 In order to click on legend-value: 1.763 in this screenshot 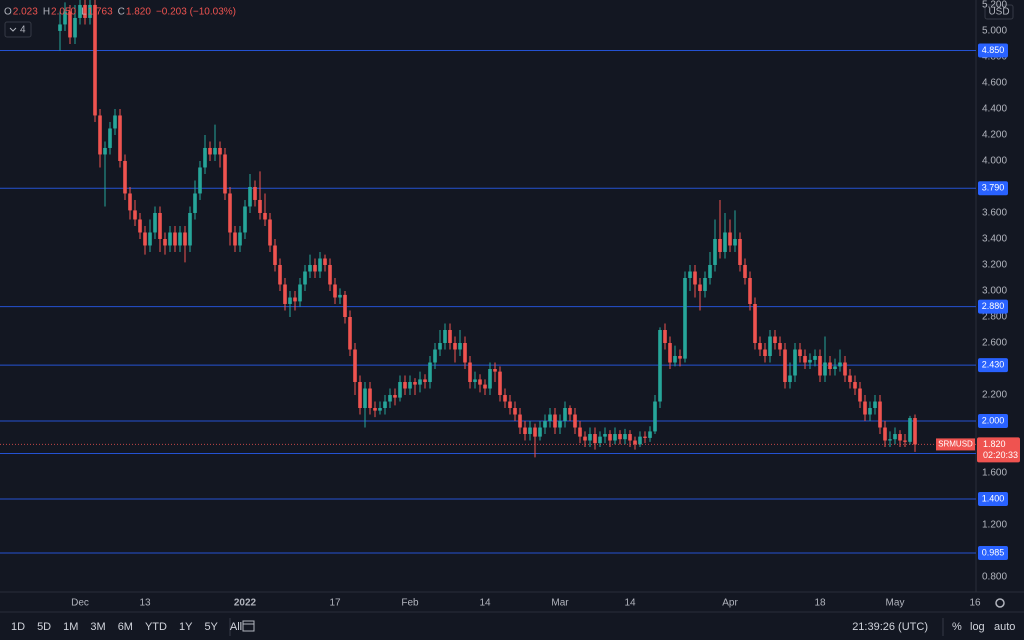, I will do `click(100, 12)`.